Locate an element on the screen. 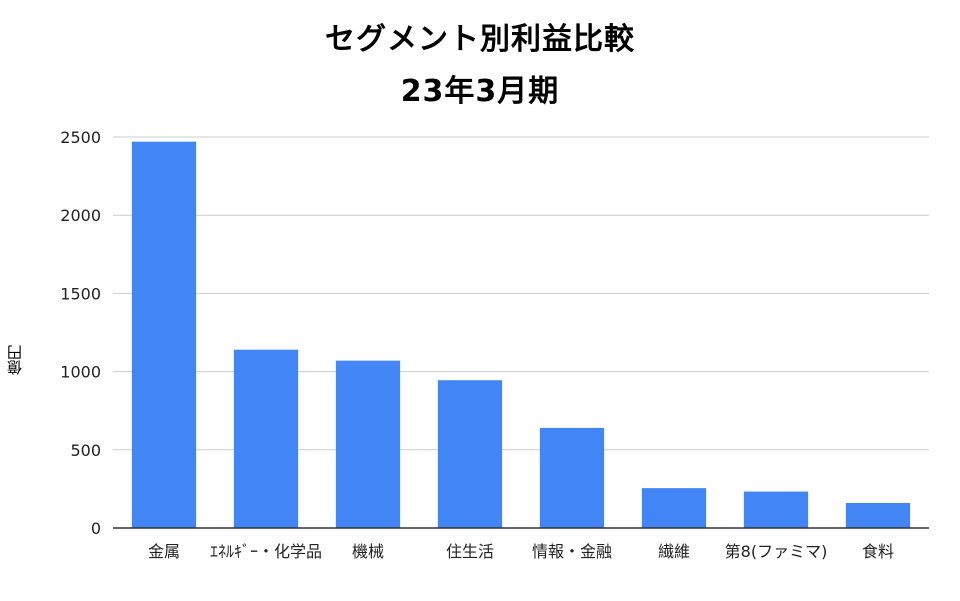 The width and height of the screenshot is (960, 601). x-category-label: 住生活 is located at coordinates (470, 551).